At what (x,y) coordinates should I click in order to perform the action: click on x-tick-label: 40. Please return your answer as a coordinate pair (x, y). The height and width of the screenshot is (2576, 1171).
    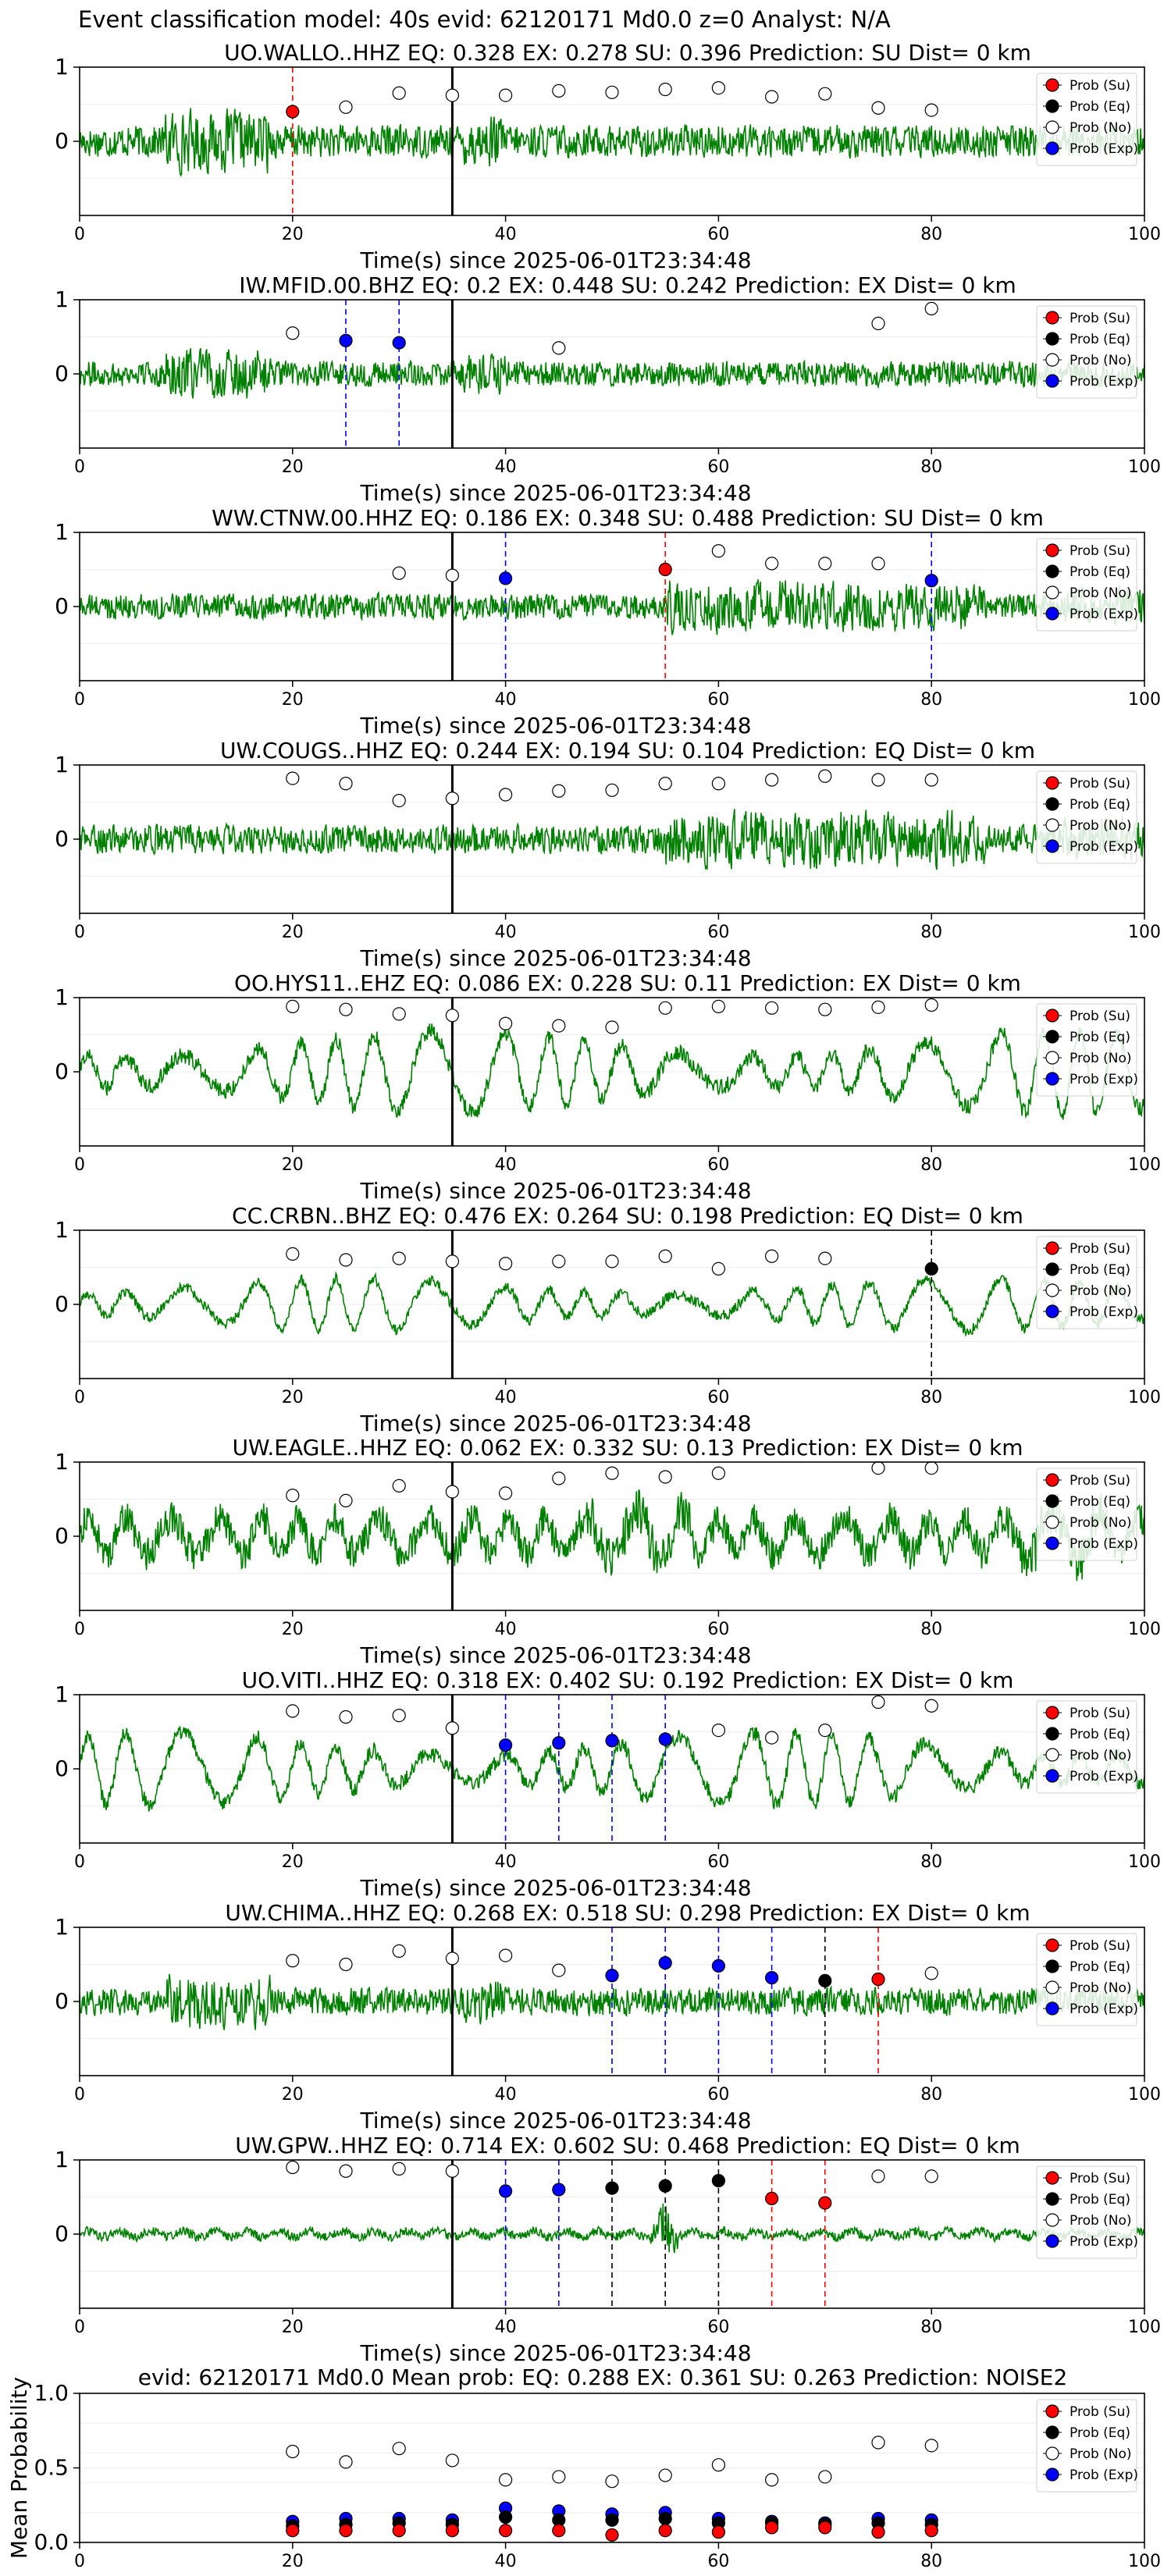
    Looking at the image, I should click on (506, 700).